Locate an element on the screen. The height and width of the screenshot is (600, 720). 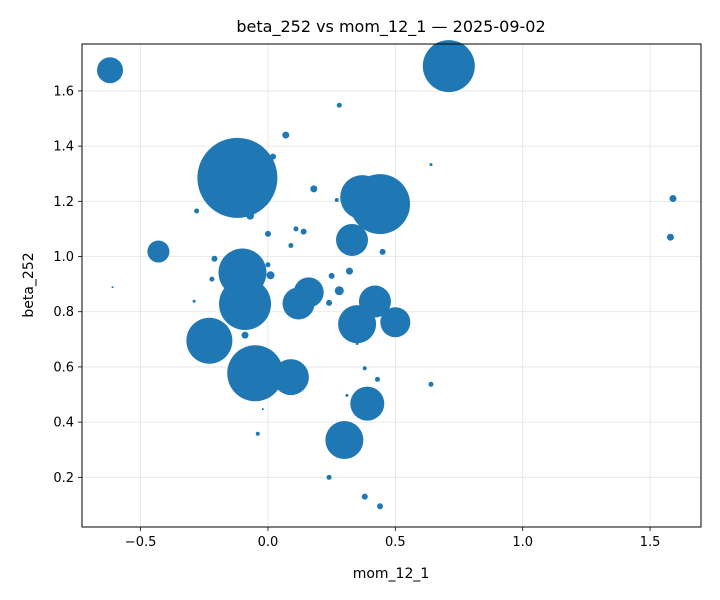
x-tick-label: 1.5 is located at coordinates (650, 542).